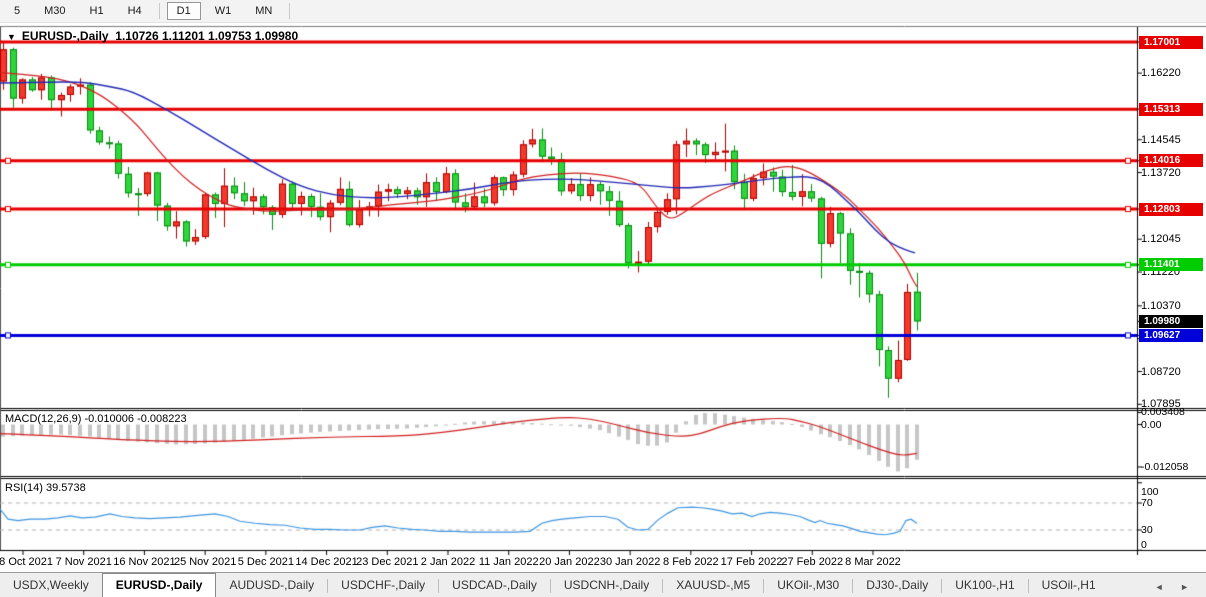 The height and width of the screenshot is (597, 1206). Describe the element at coordinates (96, 11) in the screenshot. I see `timeframe-button-H1: H1` at that location.